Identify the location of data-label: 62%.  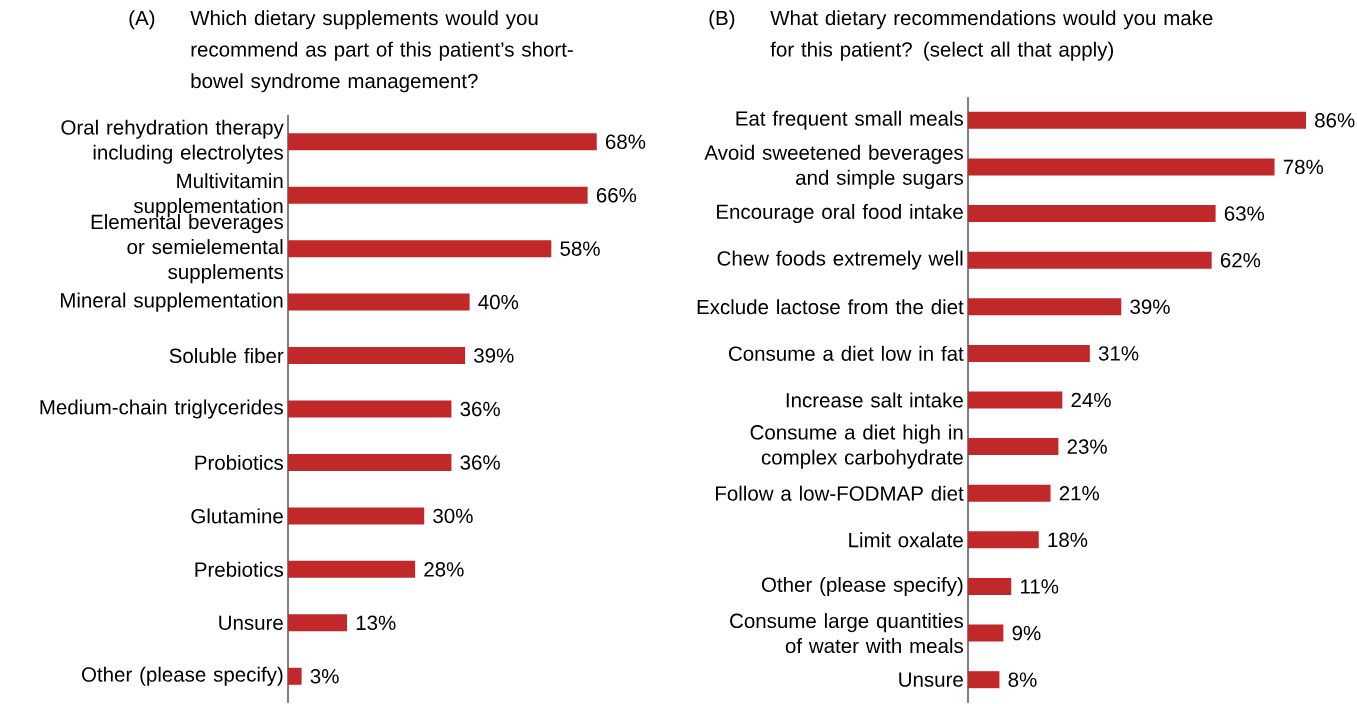
(1240, 260).